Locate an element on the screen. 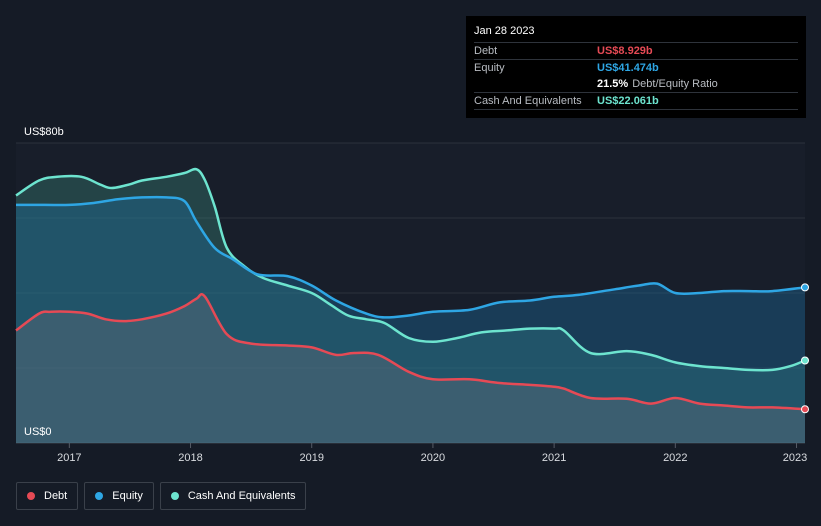 The height and width of the screenshot is (526, 821). chart-legend: Debt Equity Cash And Equivalents is located at coordinates (161, 496).